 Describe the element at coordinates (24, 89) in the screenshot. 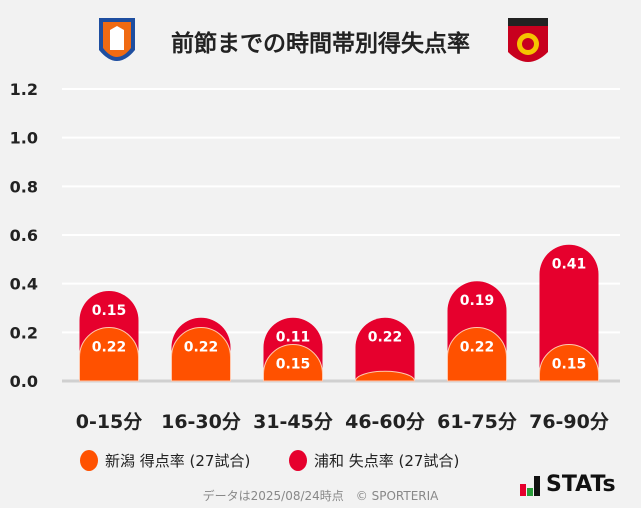

I see `y-tick-label: 1.2` at that location.